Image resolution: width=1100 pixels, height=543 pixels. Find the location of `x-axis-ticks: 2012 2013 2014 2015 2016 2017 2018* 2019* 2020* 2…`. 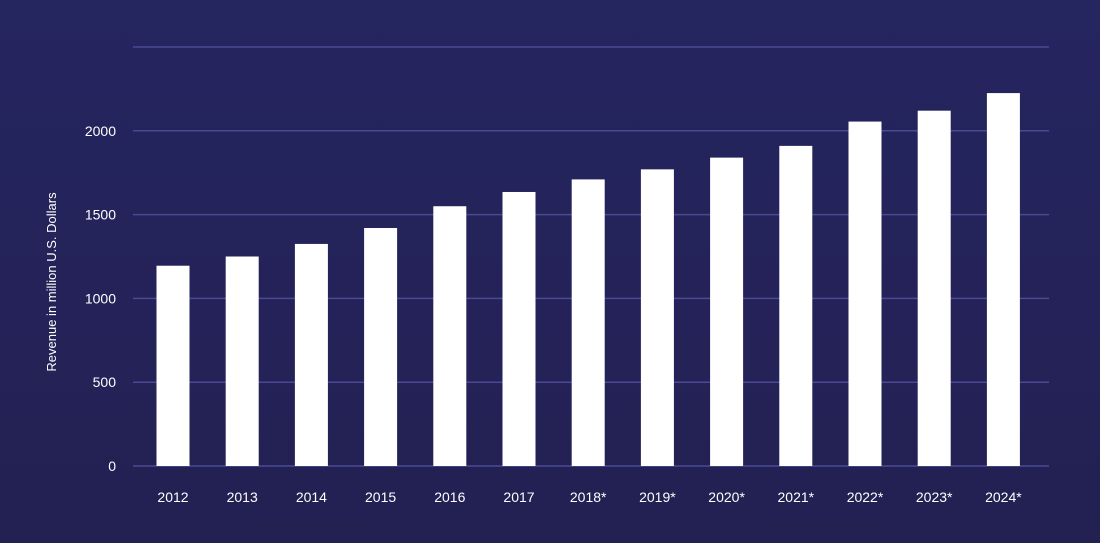

x-axis-ticks: 2012 2013 2014 2015 2016 2017 2018* 2019* 2020* 2… is located at coordinates (589, 497).